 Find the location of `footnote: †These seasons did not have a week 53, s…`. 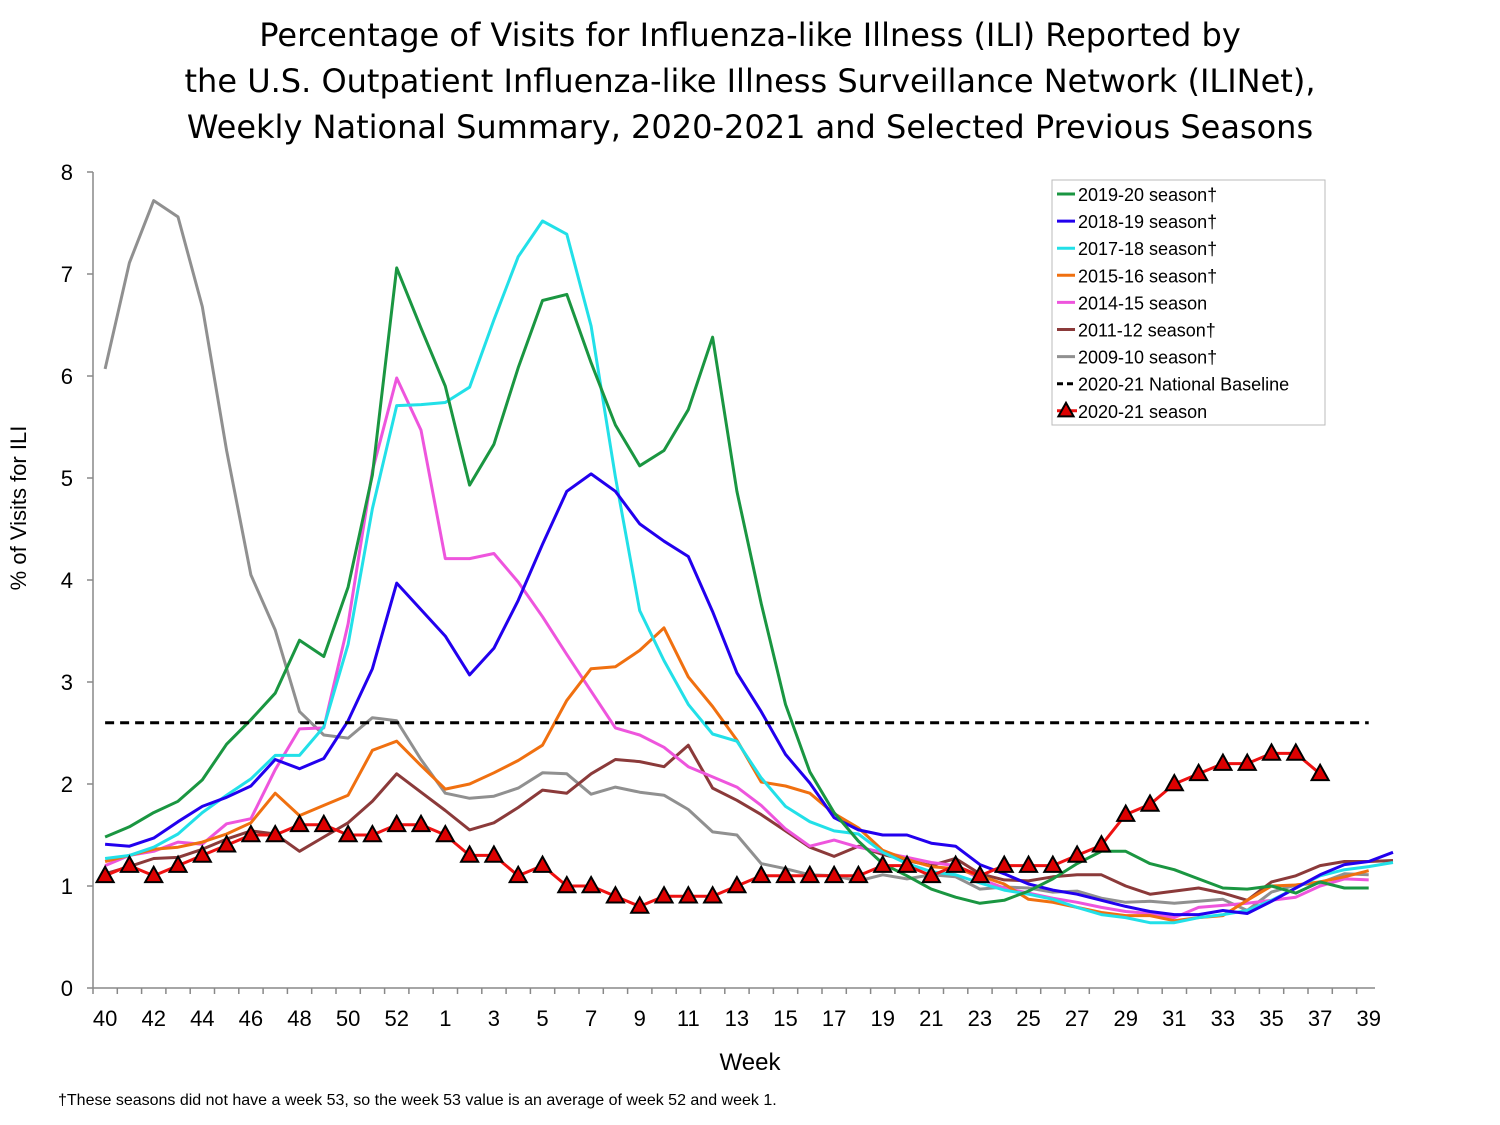

footnote: †These seasons did not have a week 53, s… is located at coordinates (417, 1100).